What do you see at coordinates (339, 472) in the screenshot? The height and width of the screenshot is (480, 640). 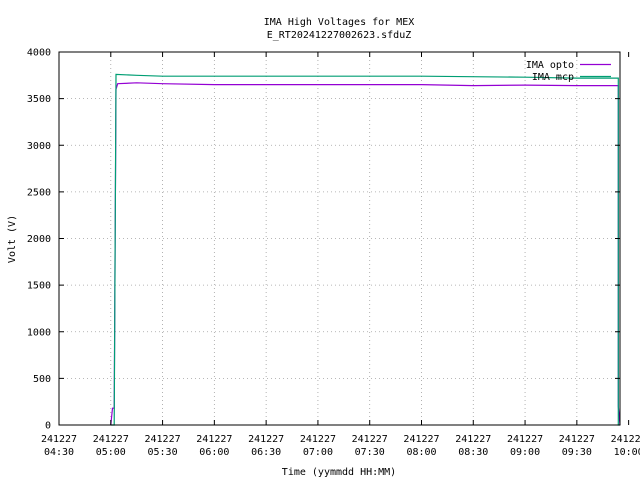 I see `x-axis-label: Time (yymmdd HH:MM)` at bounding box center [339, 472].